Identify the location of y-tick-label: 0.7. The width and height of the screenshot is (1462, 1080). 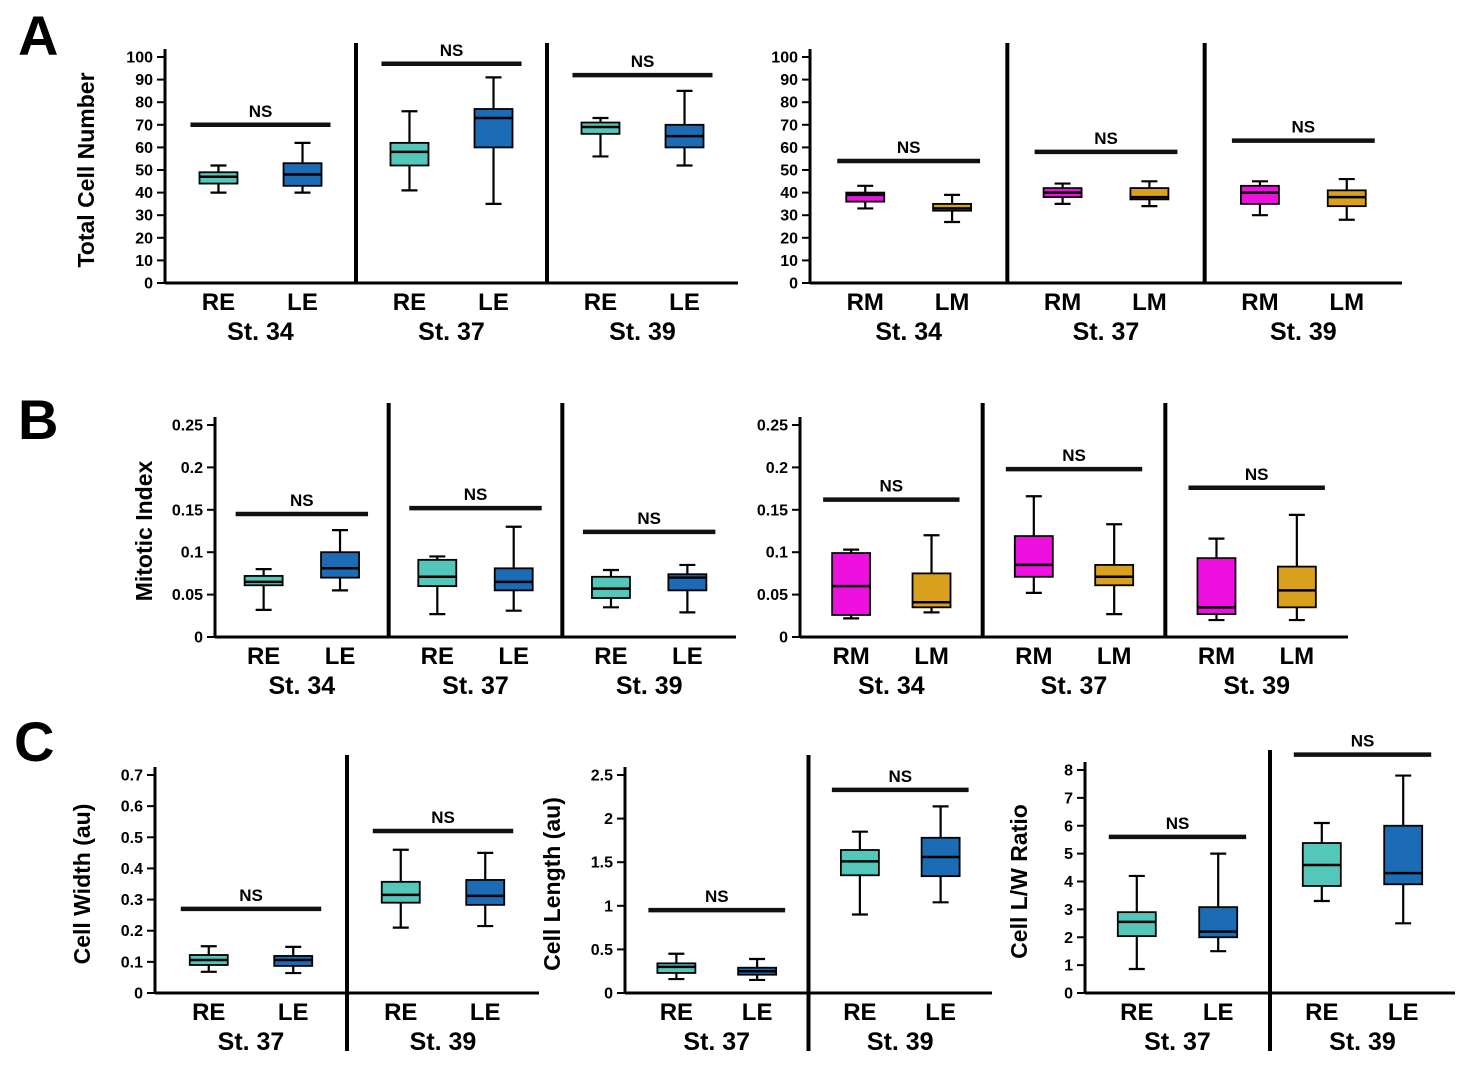
(132, 776).